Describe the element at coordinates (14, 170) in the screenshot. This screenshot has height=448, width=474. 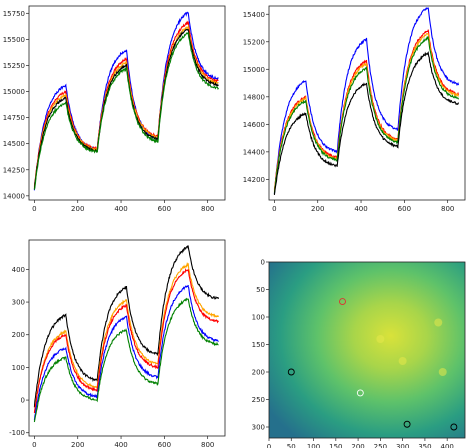
I see `y-tick-label: 14250` at that location.